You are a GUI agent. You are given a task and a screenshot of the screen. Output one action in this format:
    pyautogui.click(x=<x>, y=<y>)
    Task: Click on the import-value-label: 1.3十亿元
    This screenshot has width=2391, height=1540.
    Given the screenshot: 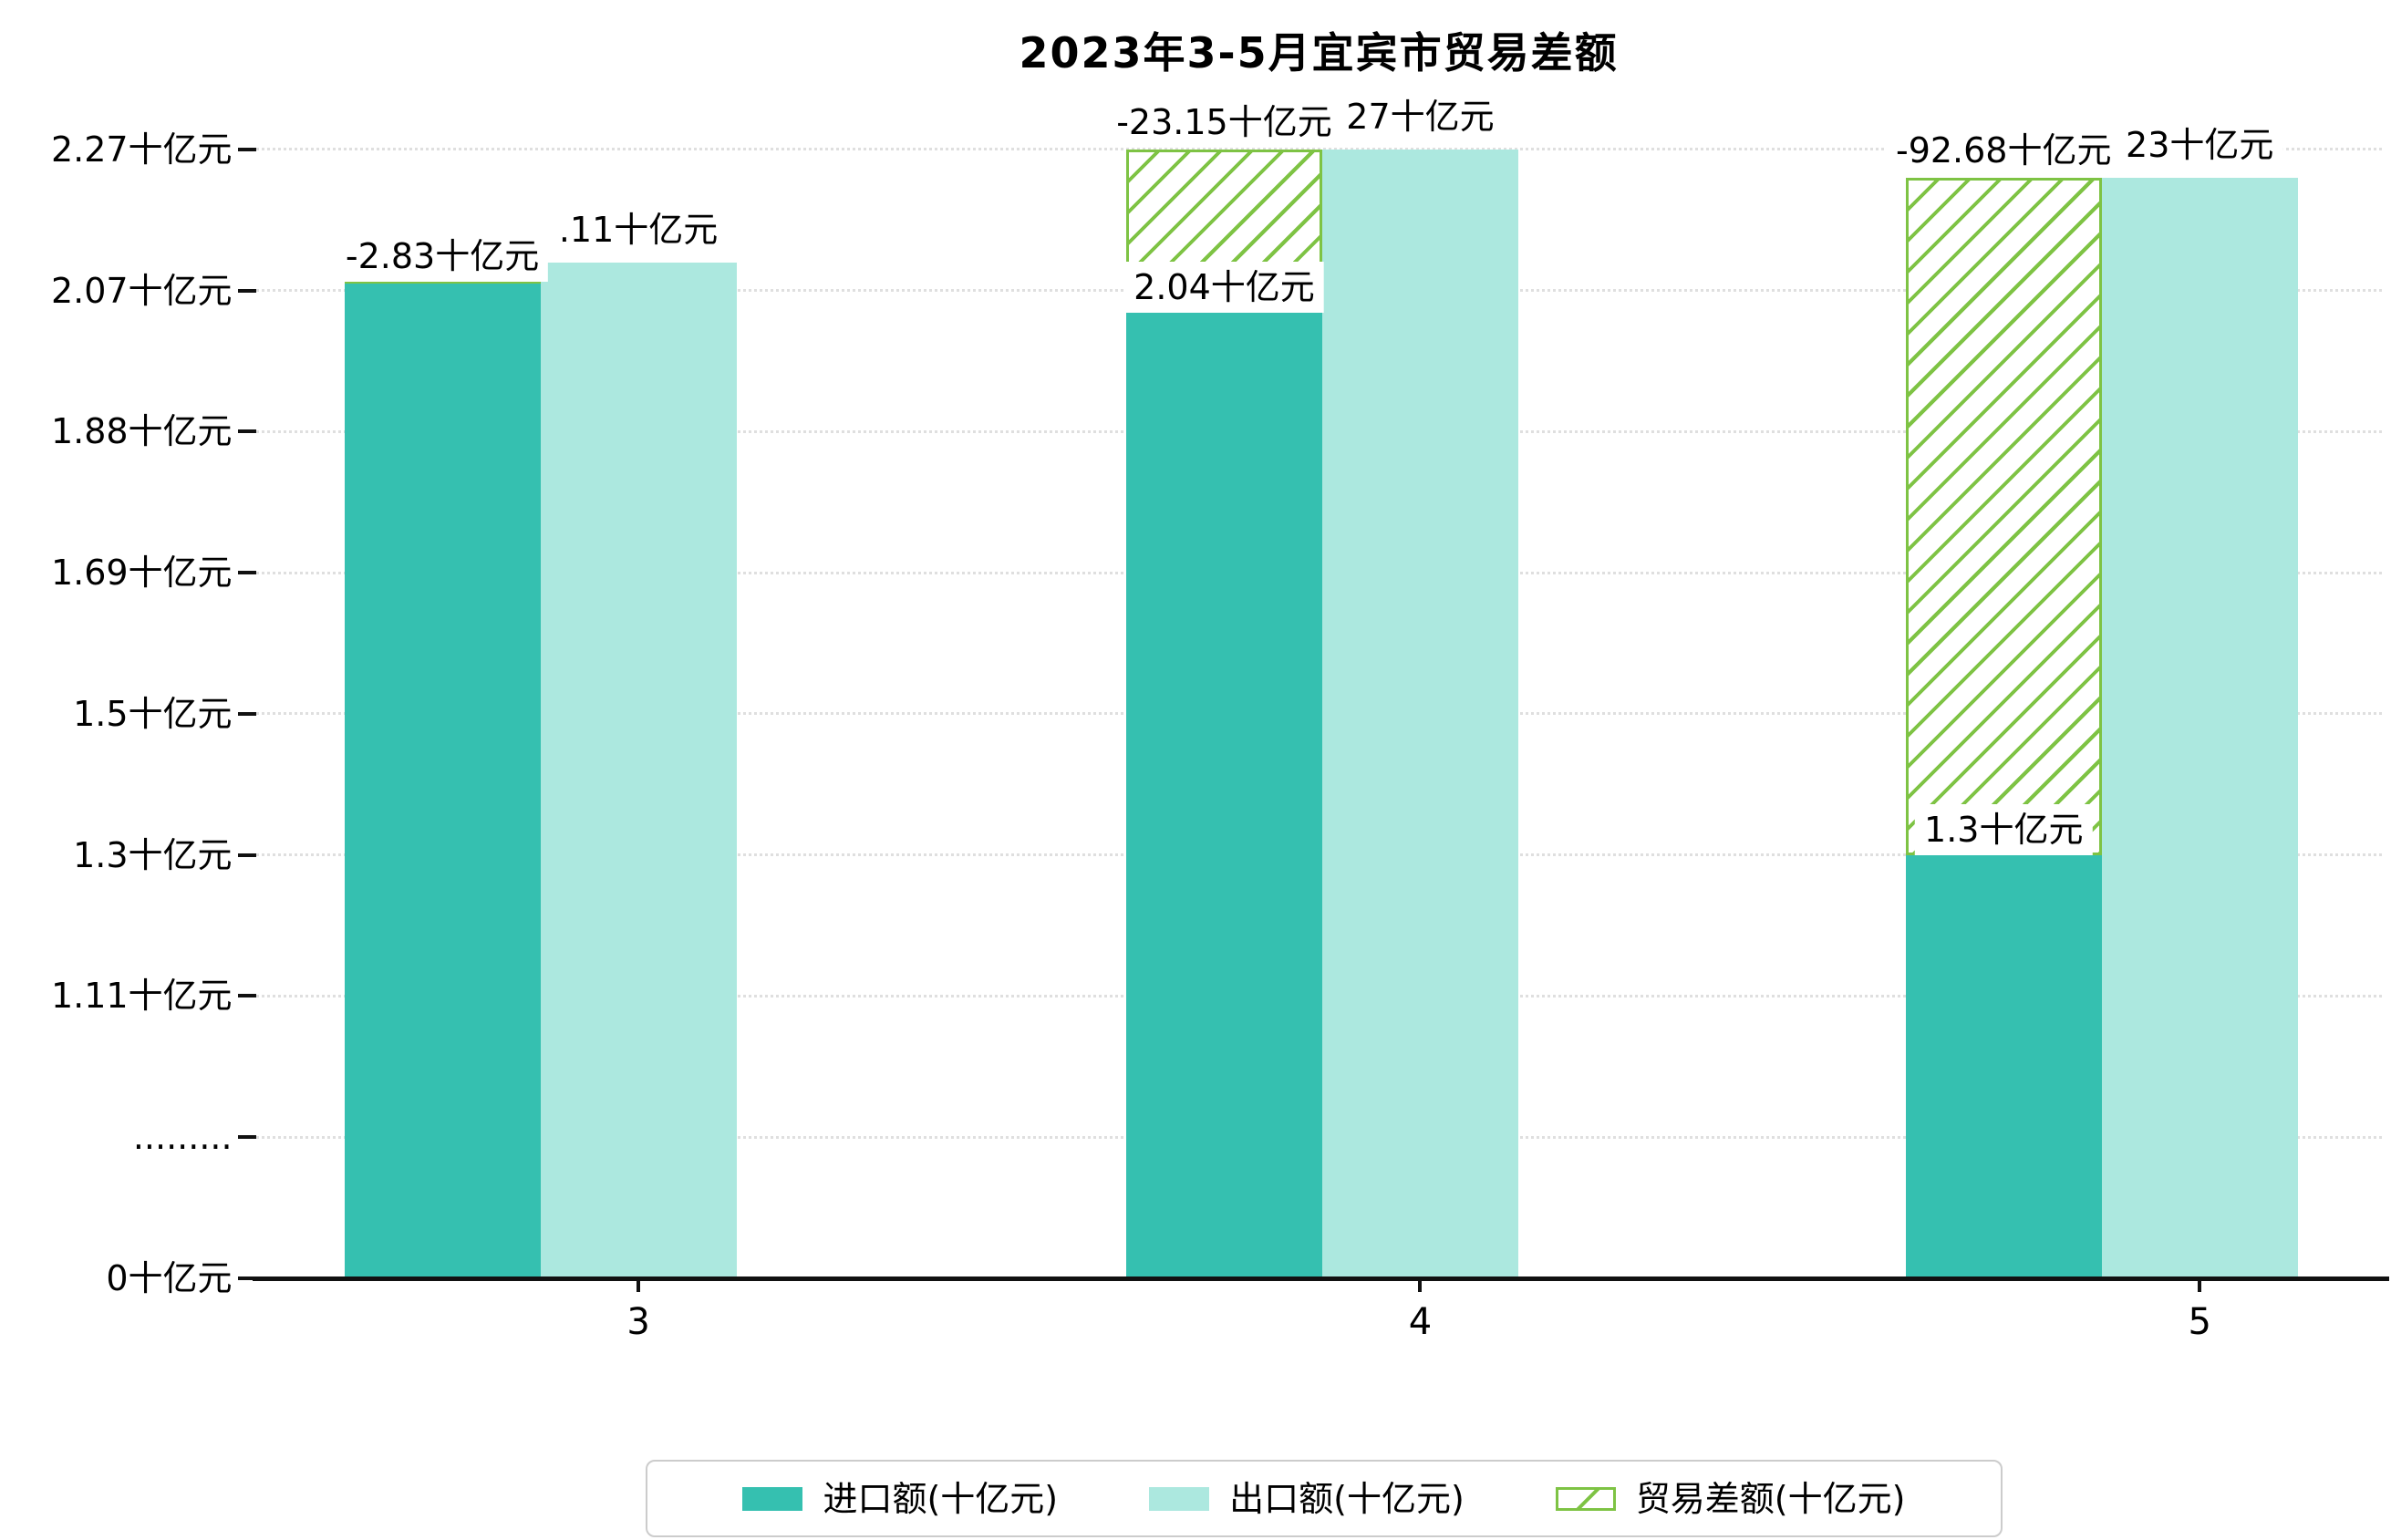 What is the action you would take?
    pyautogui.click(x=2004, y=829)
    